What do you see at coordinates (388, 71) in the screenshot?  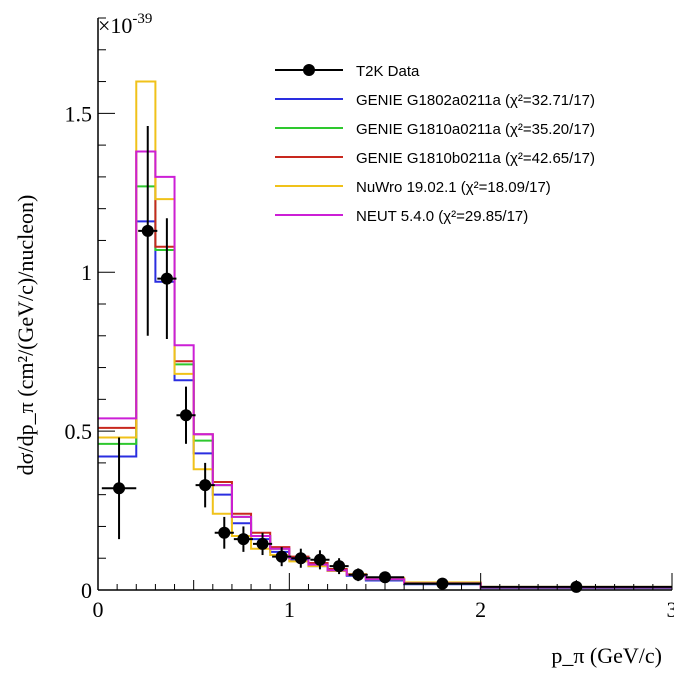 I see `legend-label: T2K Data` at bounding box center [388, 71].